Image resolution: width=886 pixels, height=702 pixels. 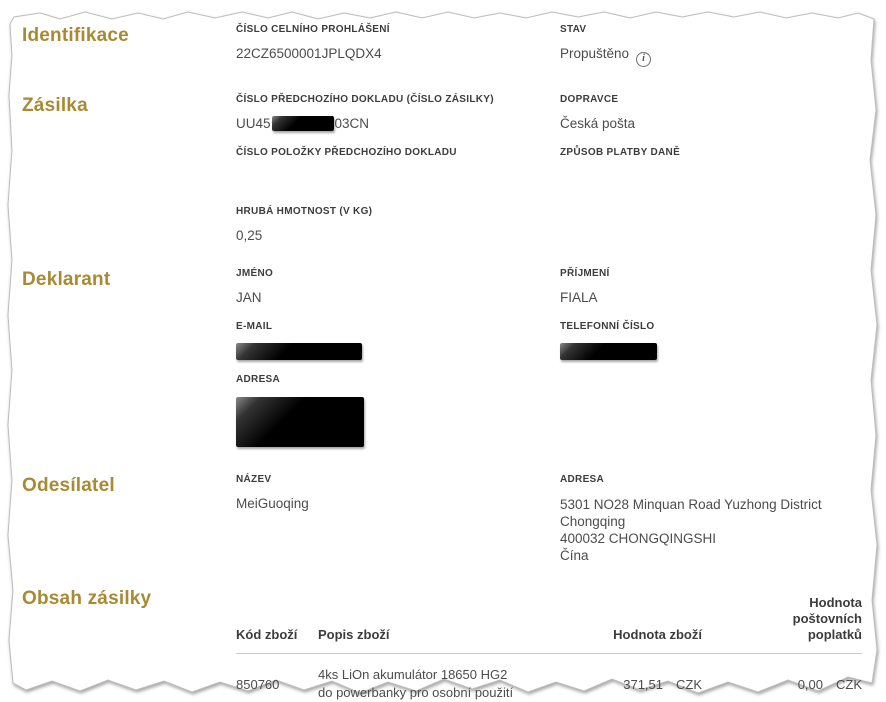 I want to click on field-value: Propuštěno i, so click(x=606, y=56).